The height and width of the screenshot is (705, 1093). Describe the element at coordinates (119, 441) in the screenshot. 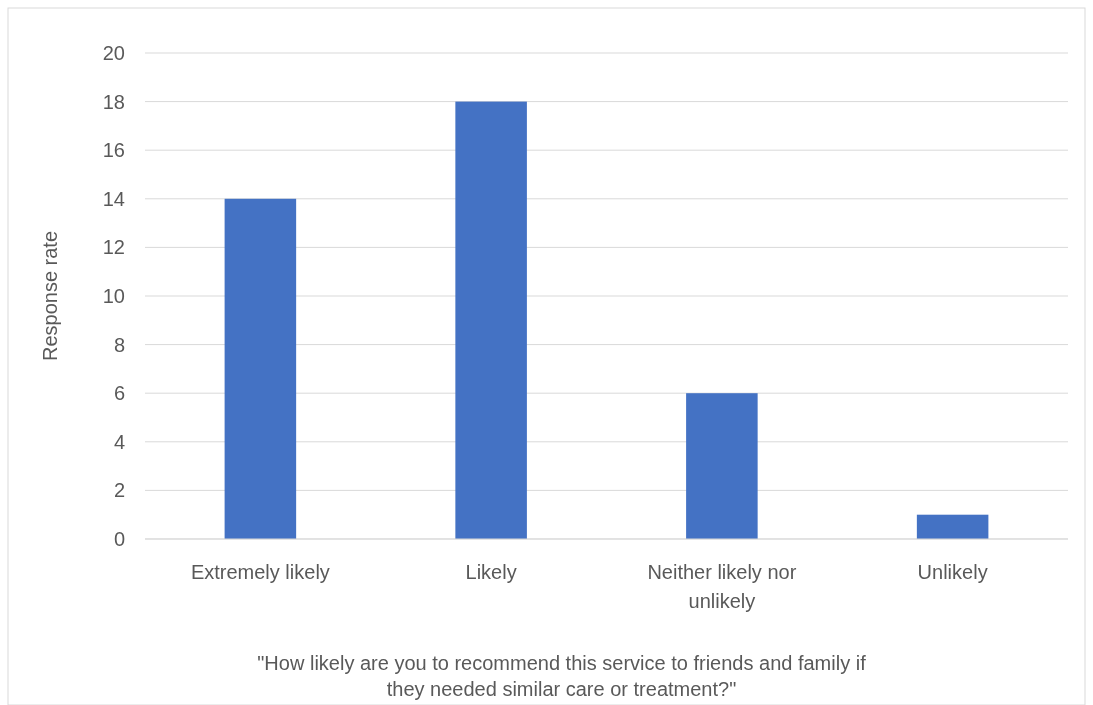

I see `y-tick-label: 4` at that location.